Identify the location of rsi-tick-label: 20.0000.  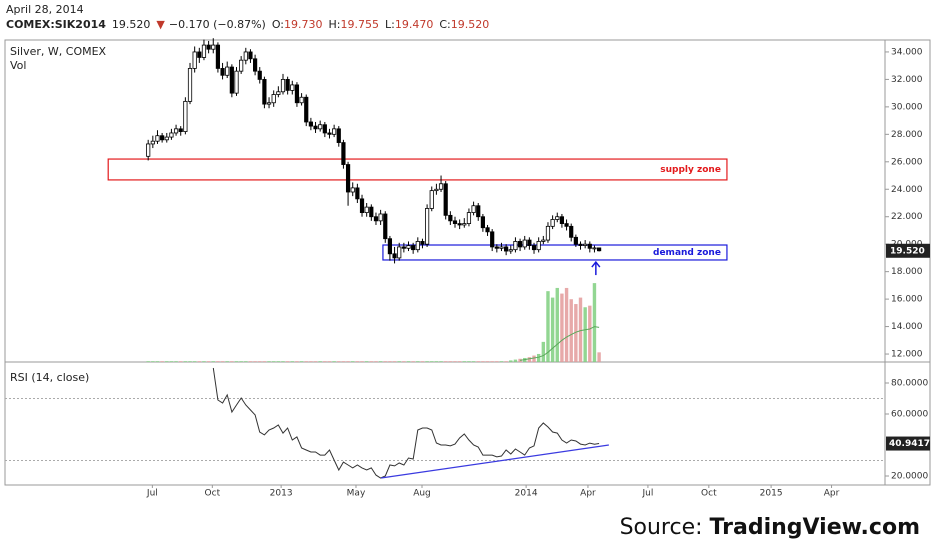
(909, 477).